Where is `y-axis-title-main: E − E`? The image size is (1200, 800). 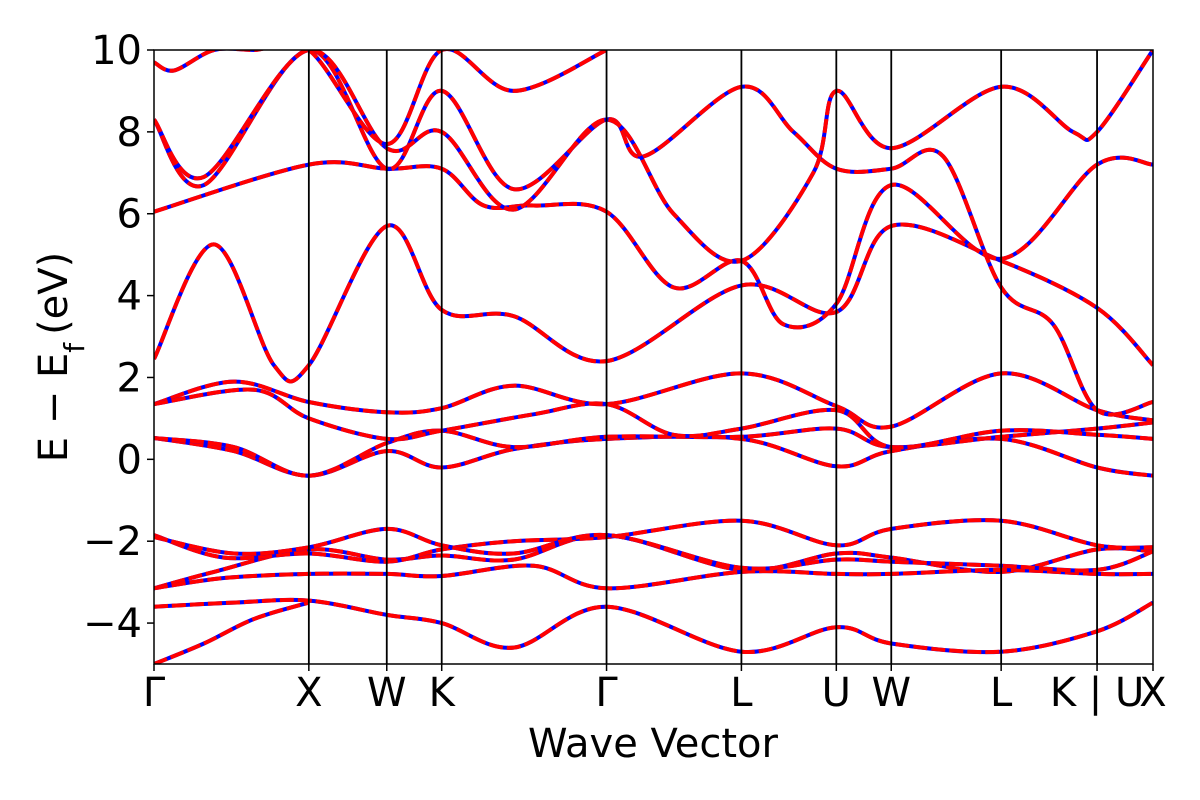
y-axis-title-main: E − E is located at coordinates (54, 408).